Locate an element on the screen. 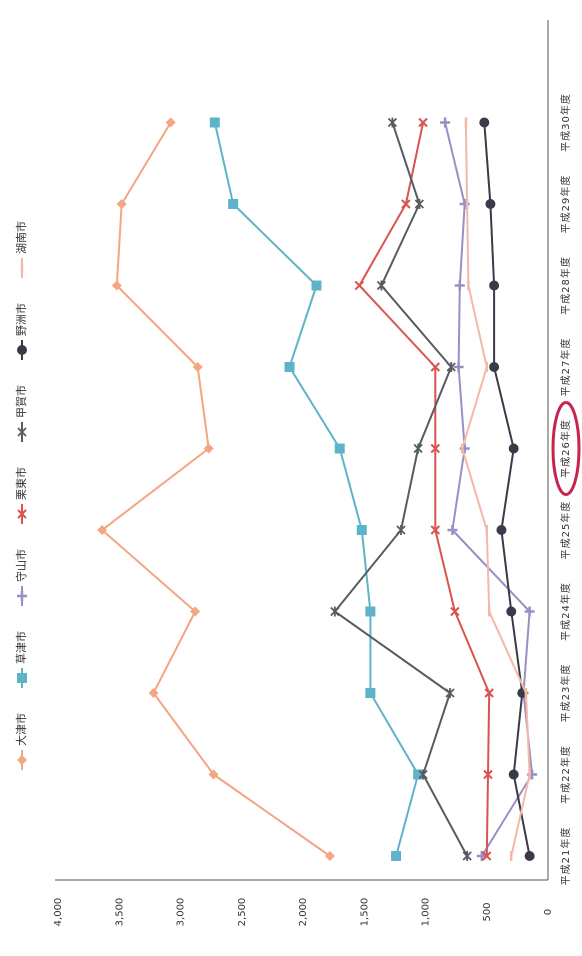 The width and height of the screenshot is (582, 956). highlight-circle is located at coordinates (566, 448).